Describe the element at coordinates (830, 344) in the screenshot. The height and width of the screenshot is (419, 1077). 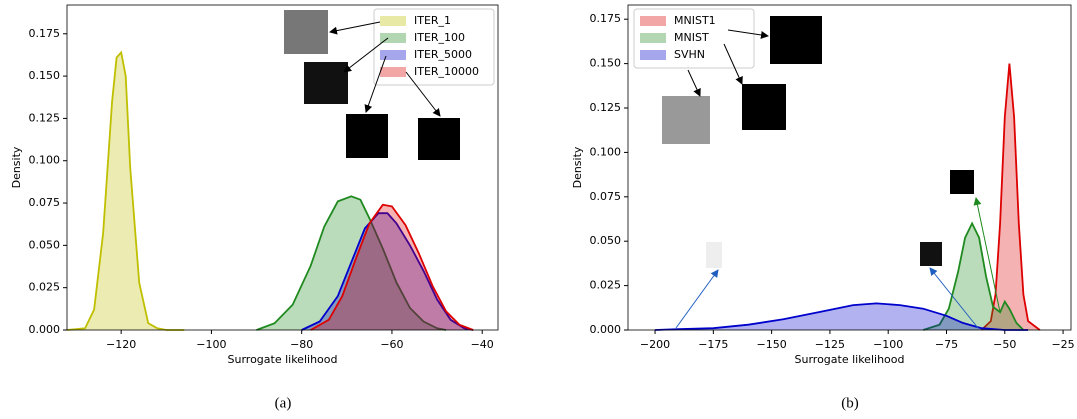
I see `x-tick-label: −125` at that location.